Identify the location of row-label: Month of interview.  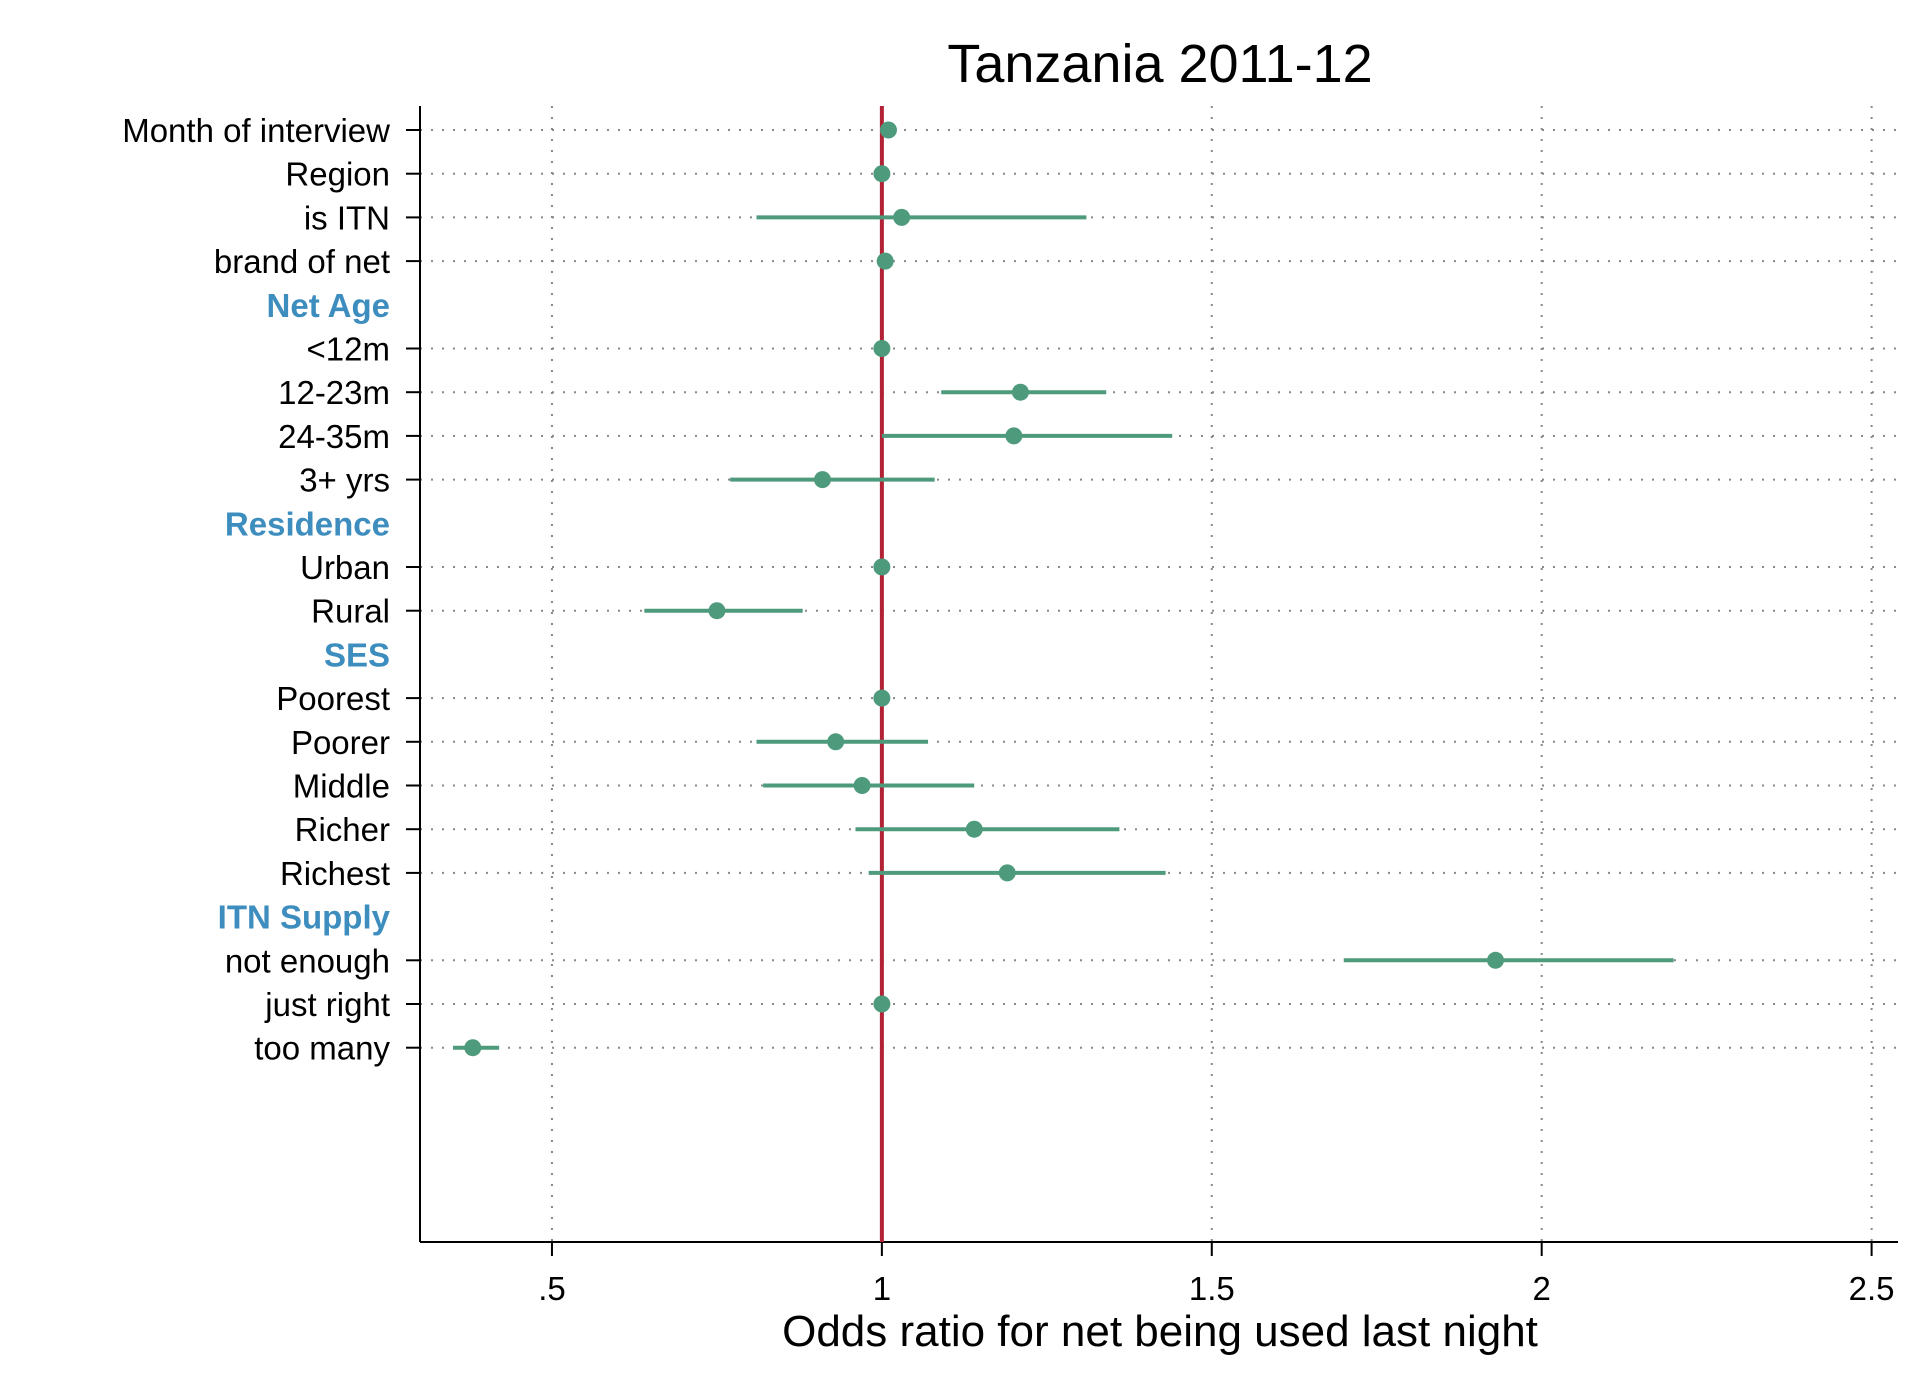
(256, 130).